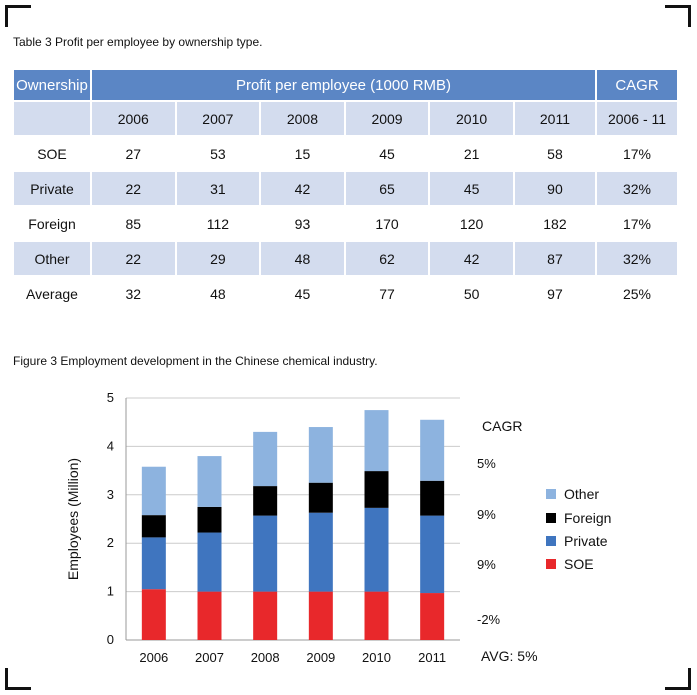 The width and height of the screenshot is (697, 695). Describe the element at coordinates (689, 679) in the screenshot. I see `frame-corner-bottom-right` at that location.